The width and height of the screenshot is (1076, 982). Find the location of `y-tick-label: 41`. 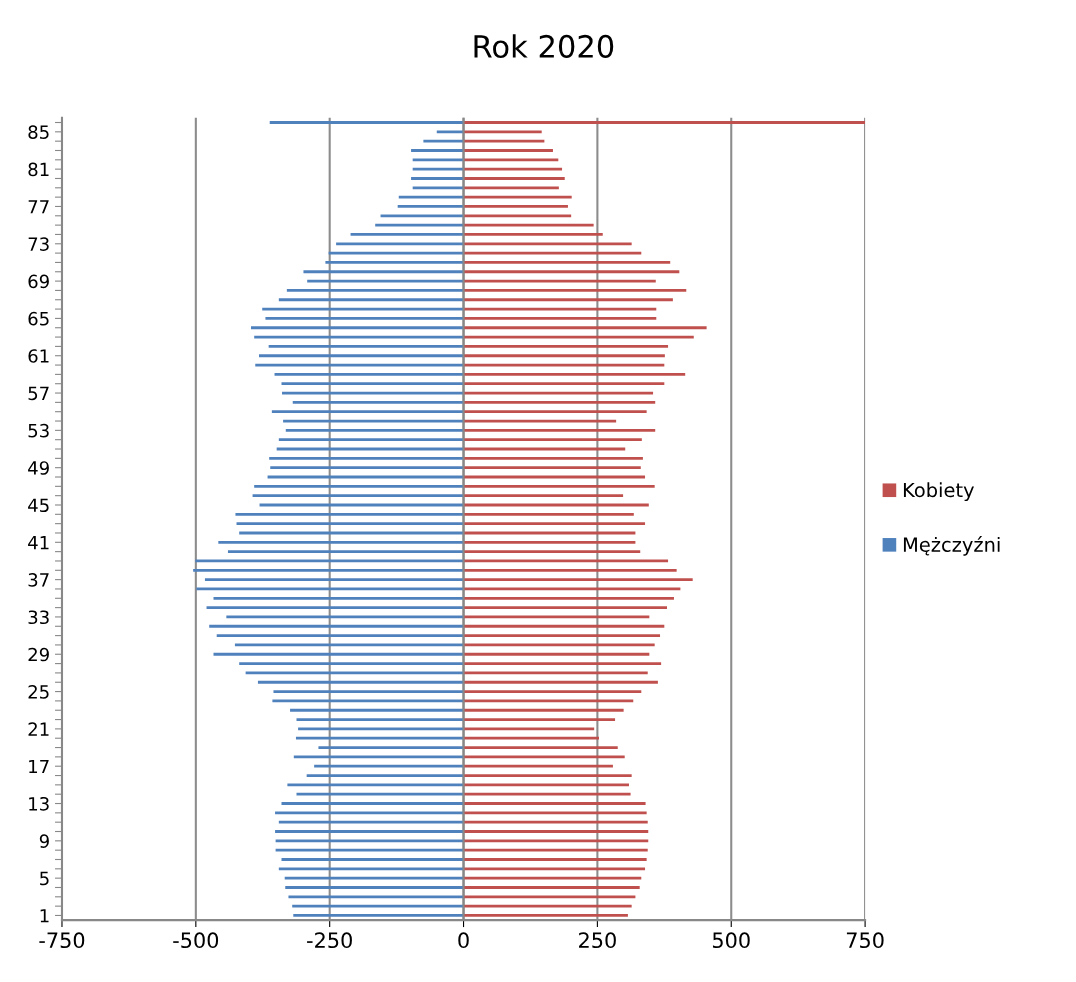

y-tick-label: 41 is located at coordinates (38, 543).